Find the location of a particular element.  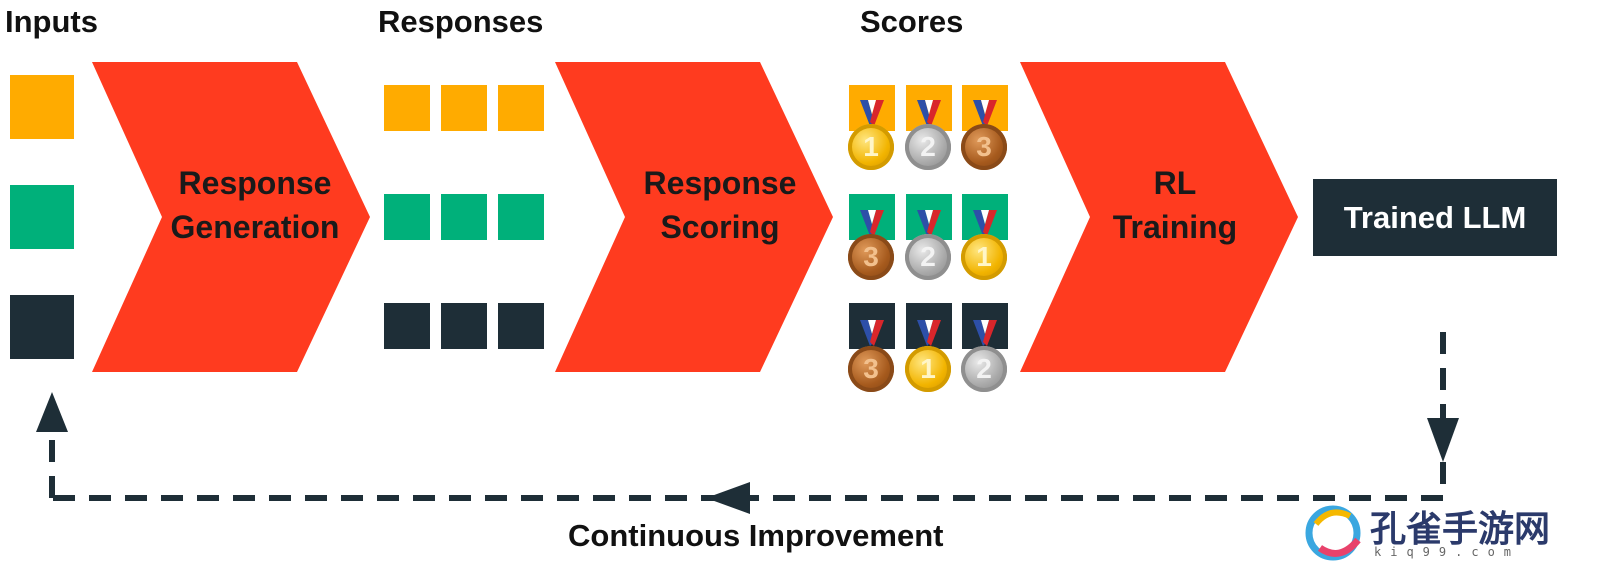

response-scoring-chevron is located at coordinates (694, 217).